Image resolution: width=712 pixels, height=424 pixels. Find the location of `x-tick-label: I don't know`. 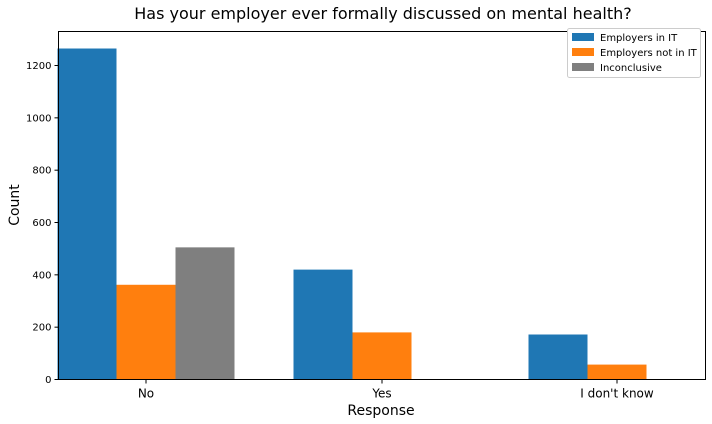

x-tick-label: I don't know is located at coordinates (617, 394).